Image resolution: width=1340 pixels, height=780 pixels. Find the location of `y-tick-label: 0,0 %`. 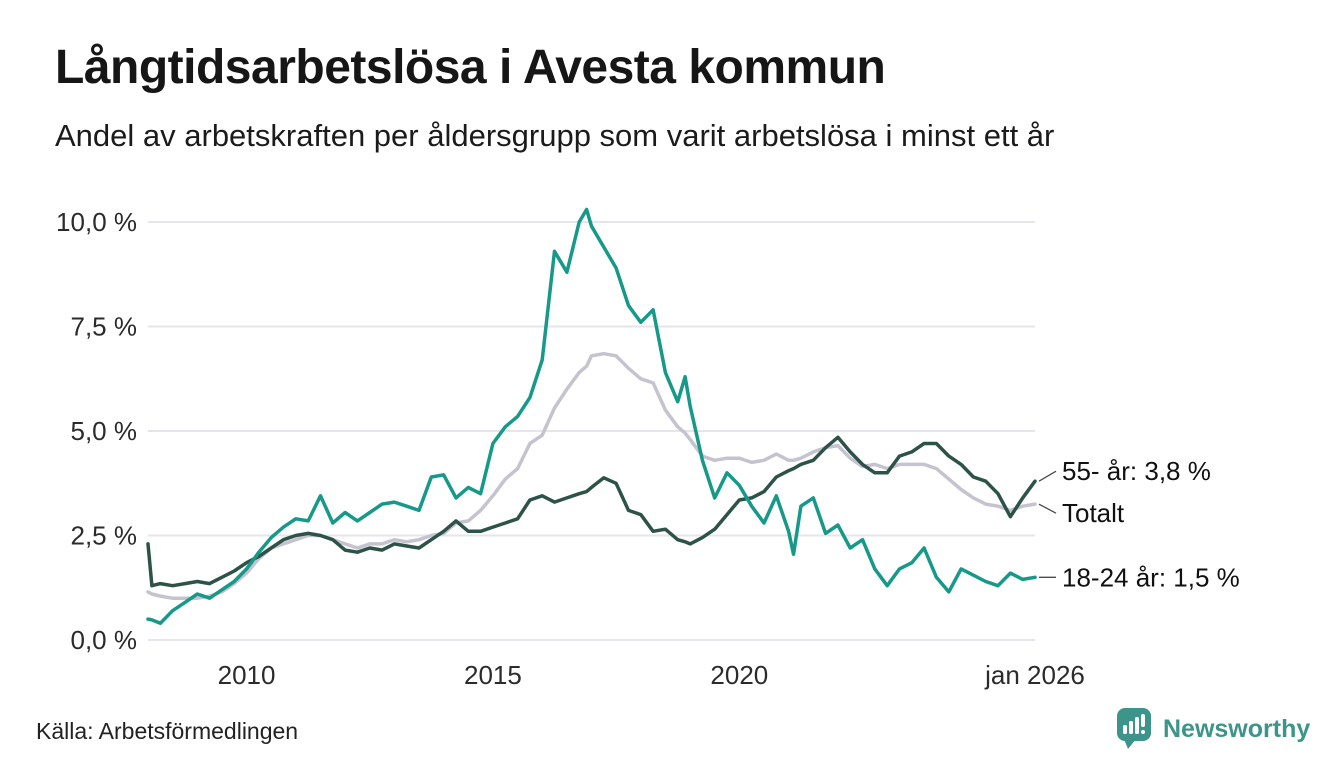

y-tick-label: 0,0 % is located at coordinates (104, 640).